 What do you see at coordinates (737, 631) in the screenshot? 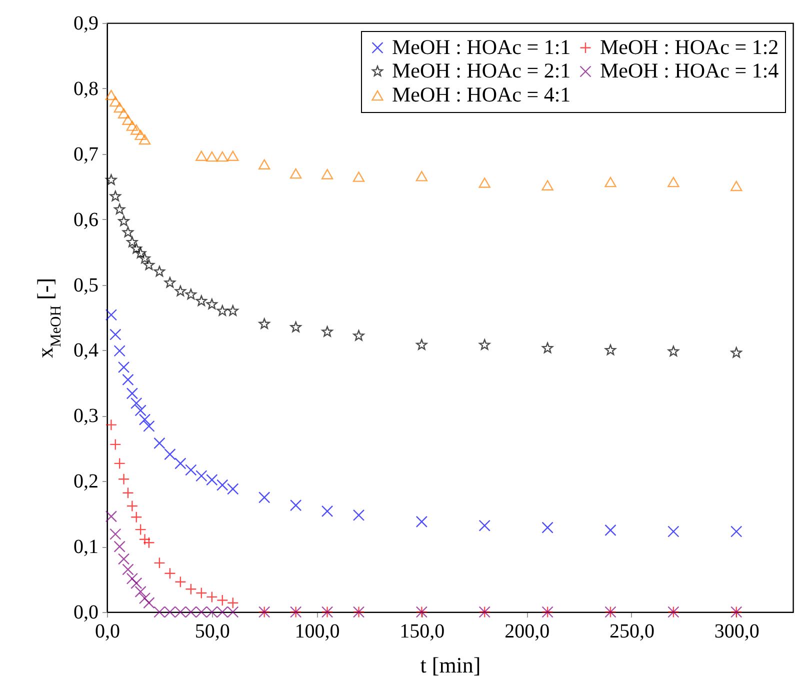
I see `x-tick-label: 300,0` at bounding box center [737, 631].